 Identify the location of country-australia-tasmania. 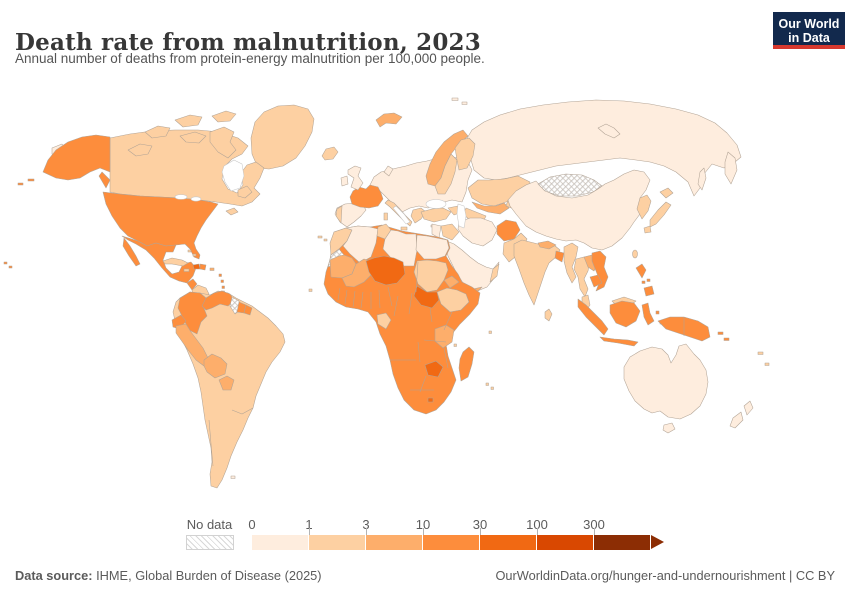
(669, 428).